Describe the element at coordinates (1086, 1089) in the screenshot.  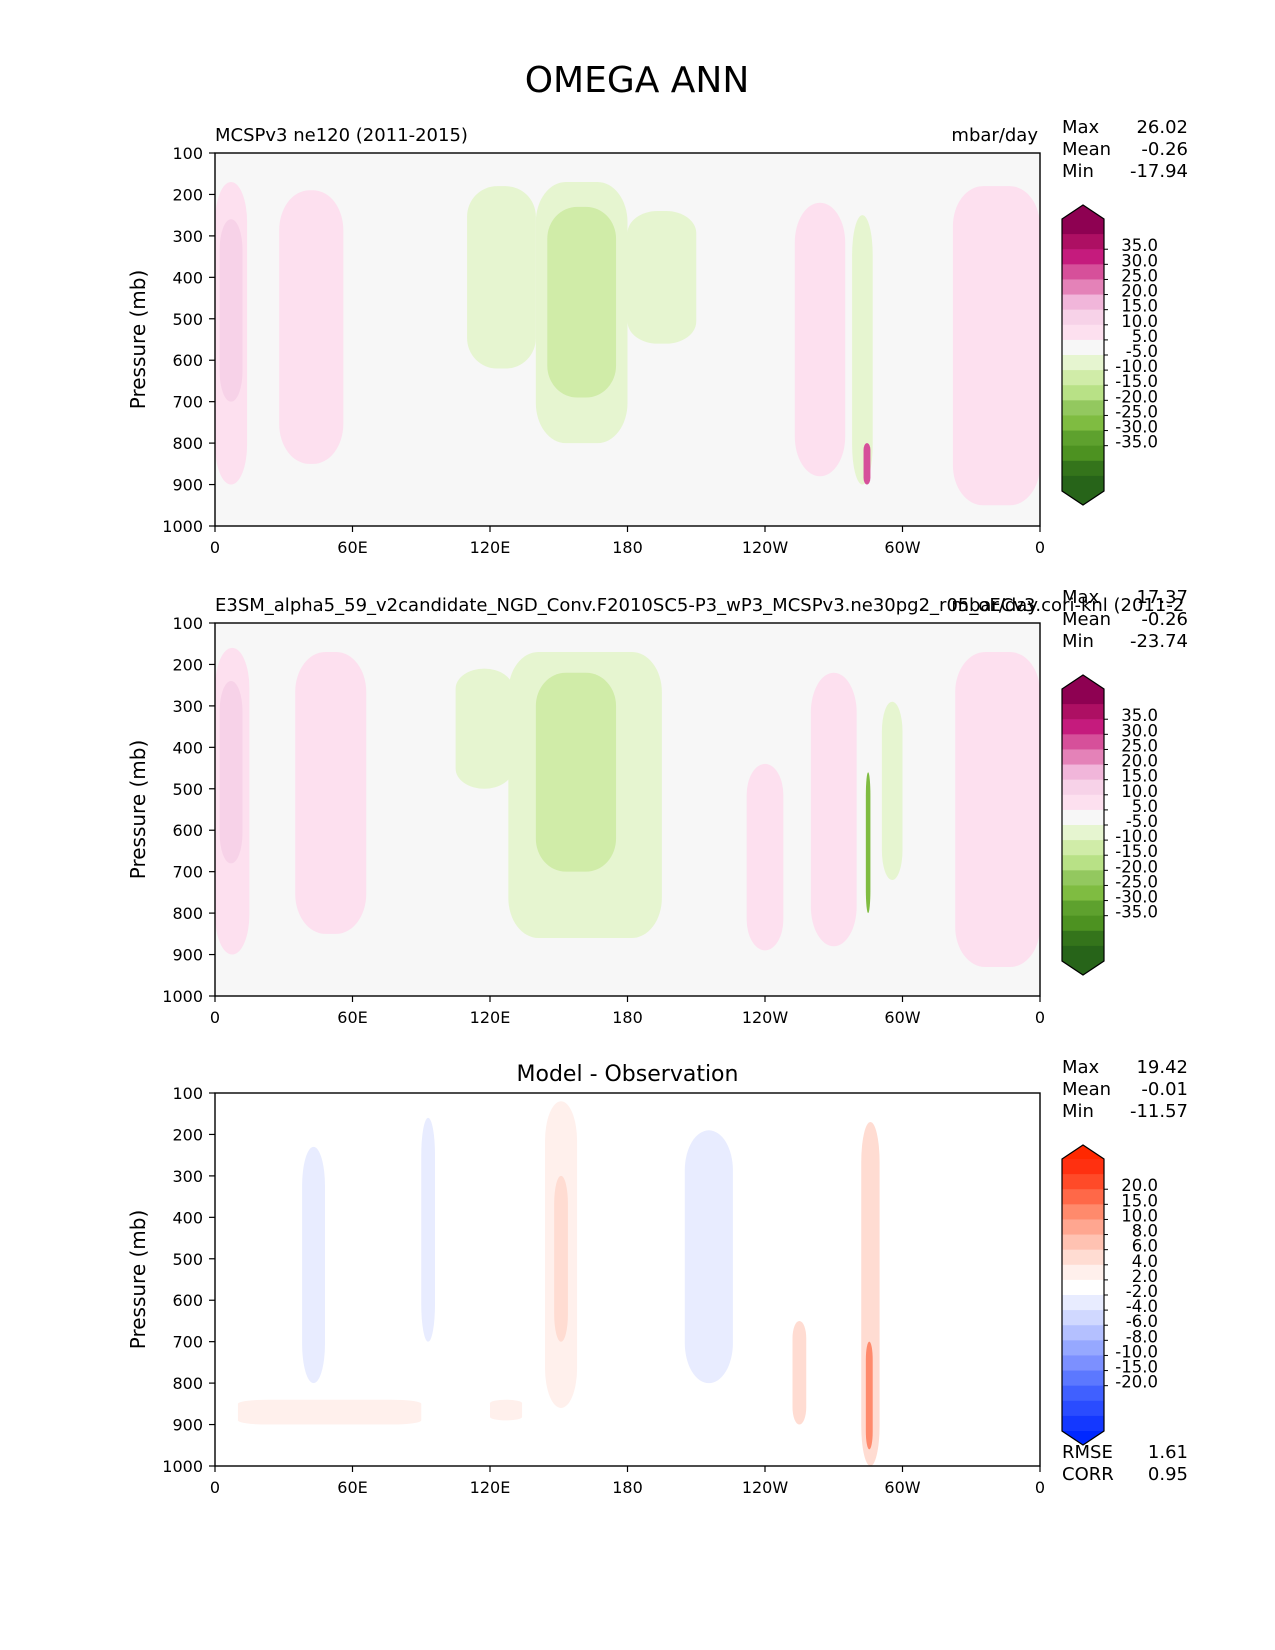
I see `stat-label: Mean` at that location.